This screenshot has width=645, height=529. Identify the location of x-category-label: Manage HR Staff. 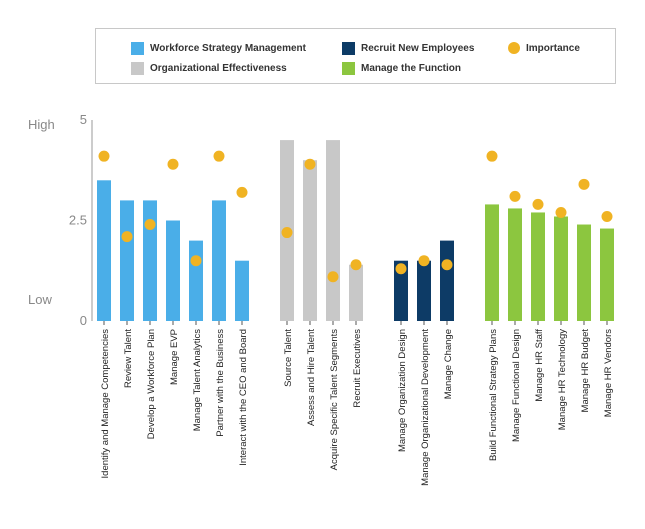
(539, 365).